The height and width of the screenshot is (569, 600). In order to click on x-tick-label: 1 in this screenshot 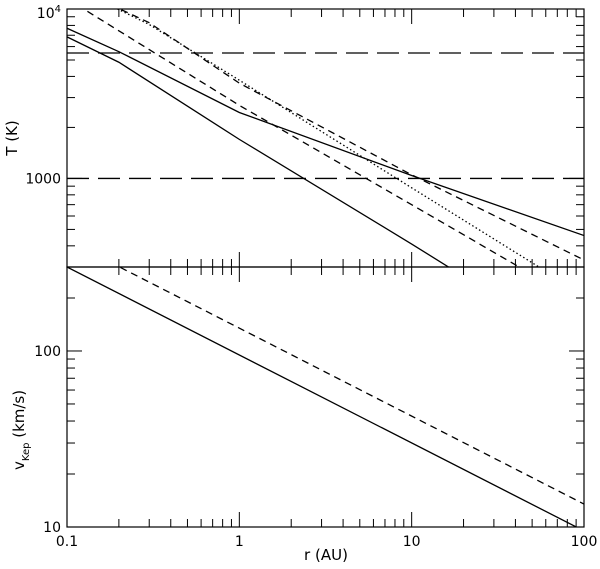, I will do `click(239, 542)`.